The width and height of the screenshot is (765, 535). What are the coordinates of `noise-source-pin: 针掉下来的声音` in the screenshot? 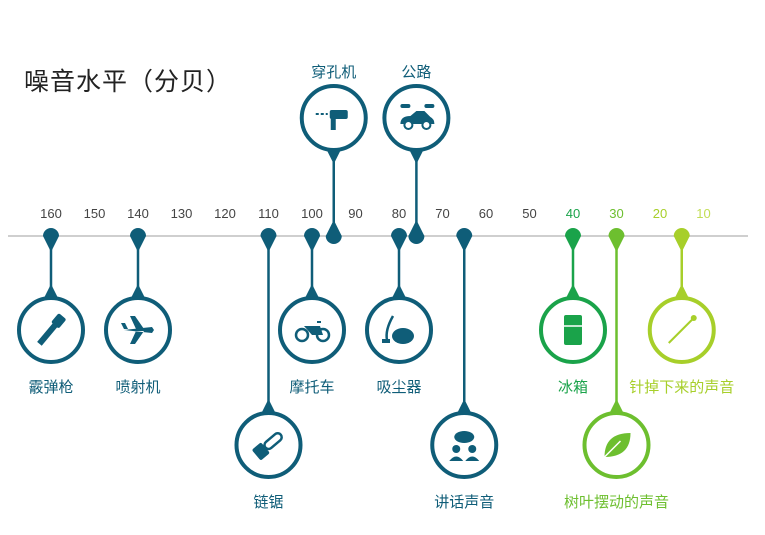 It's located at (681, 312).